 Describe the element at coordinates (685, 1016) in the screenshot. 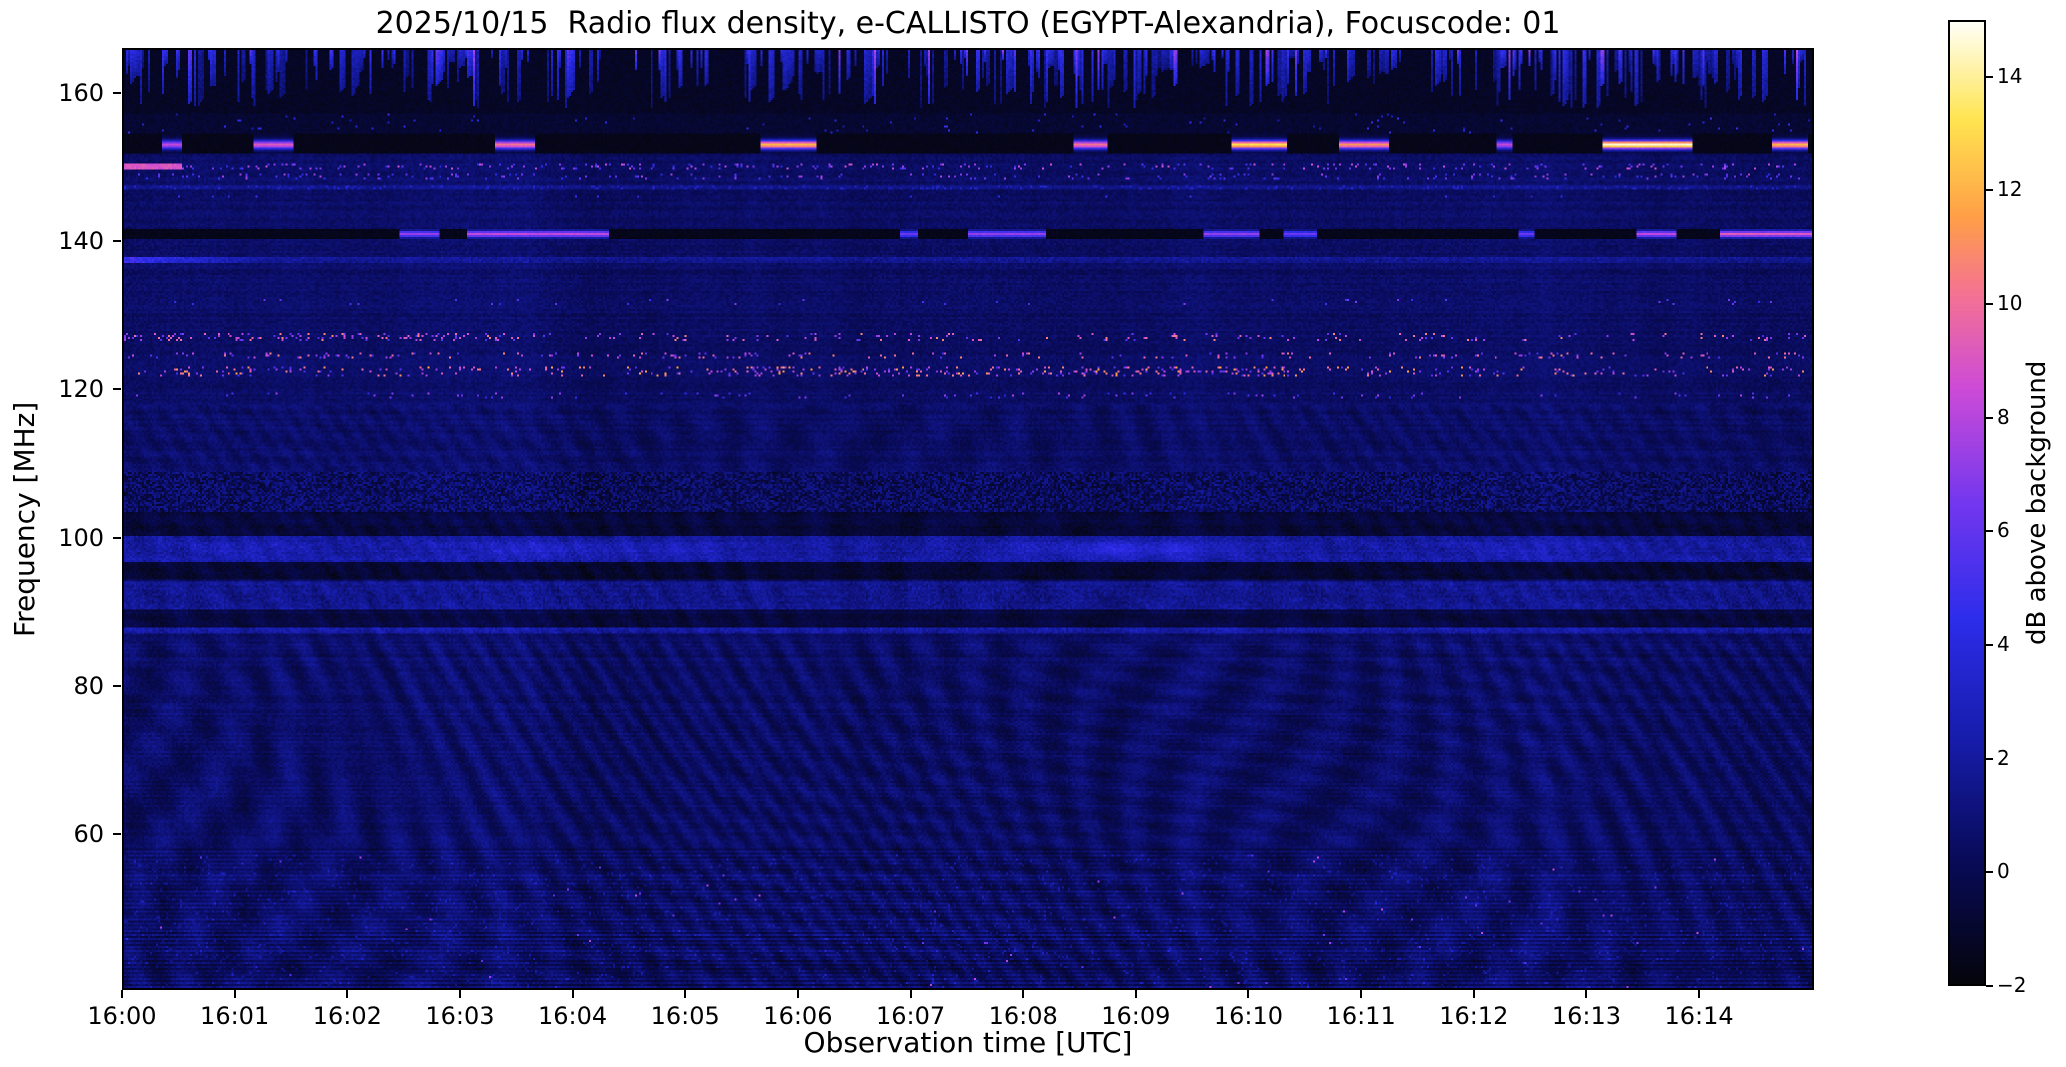

I see `x-tick-label: 16:05` at that location.